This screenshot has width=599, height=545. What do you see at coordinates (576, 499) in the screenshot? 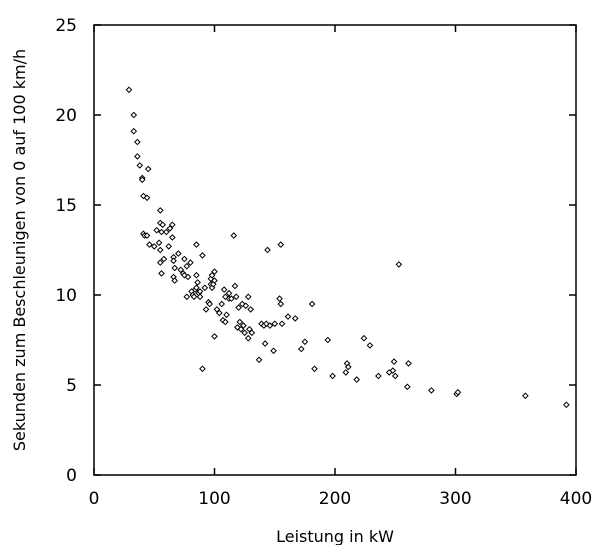
I see `x-tick-label: 400` at bounding box center [576, 499].